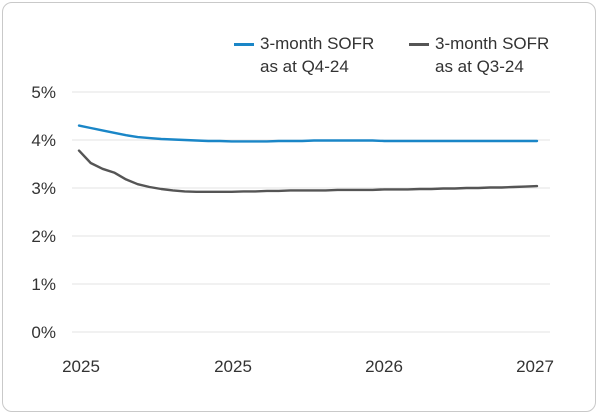 This screenshot has width=600, height=416. I want to click on y-tick-label: 0%, so click(43, 332).